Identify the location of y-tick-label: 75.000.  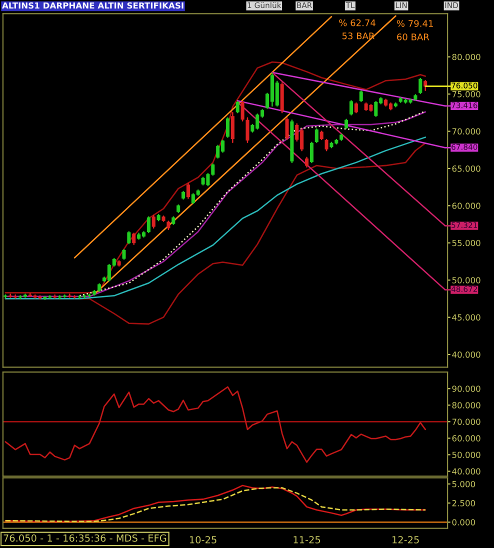
(466, 94).